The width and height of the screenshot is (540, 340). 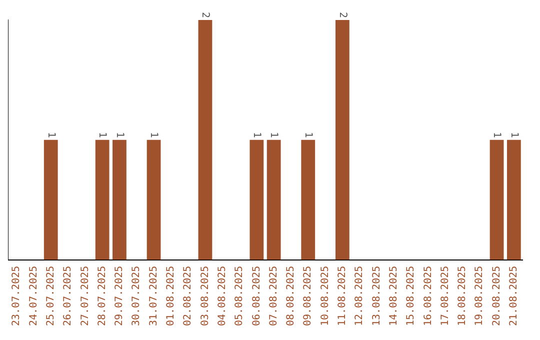 I want to click on x-tick-label: 04.08.2025, so click(x=222, y=296).